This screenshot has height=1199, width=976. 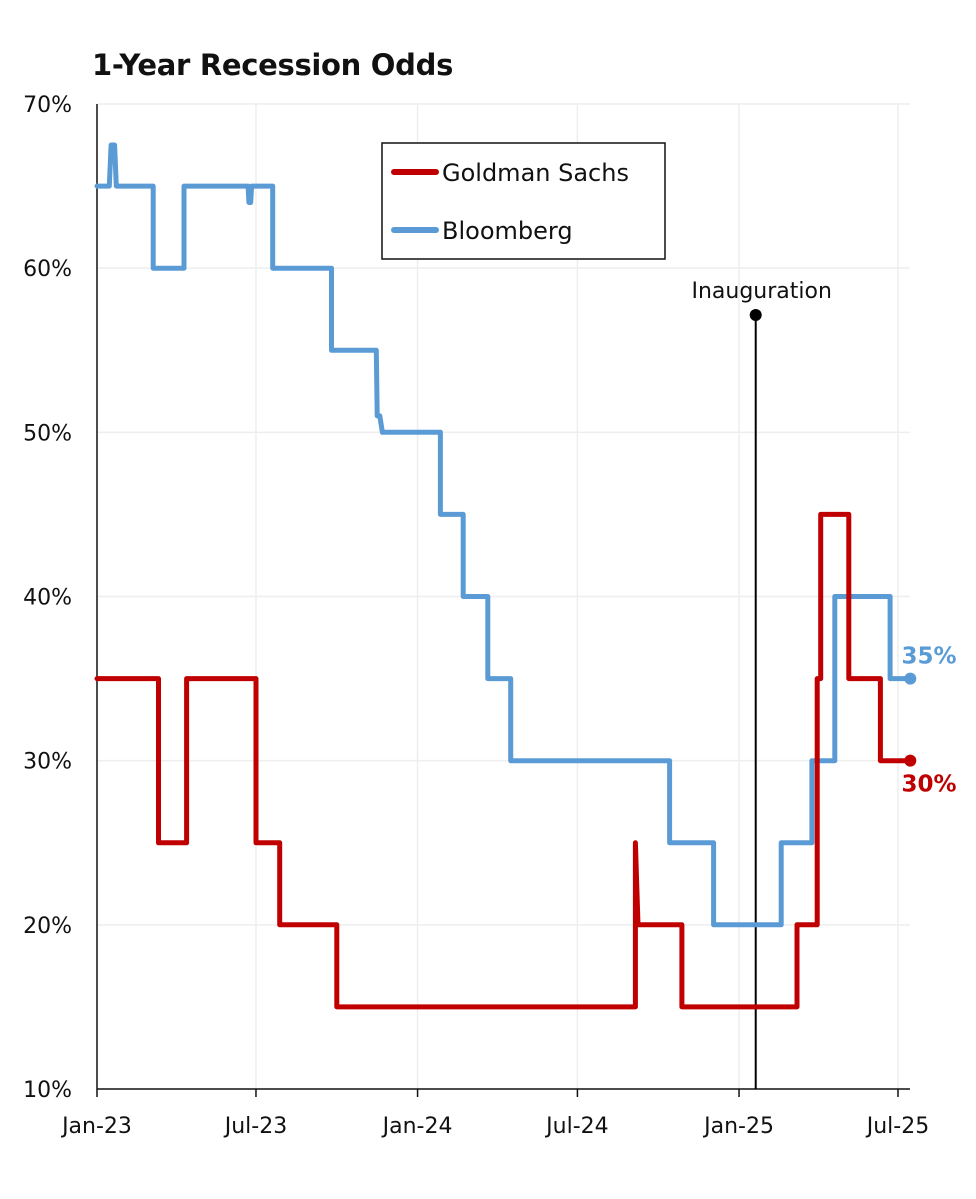 What do you see at coordinates (761, 291) in the screenshot?
I see `inauguration-label: Inauguration` at bounding box center [761, 291].